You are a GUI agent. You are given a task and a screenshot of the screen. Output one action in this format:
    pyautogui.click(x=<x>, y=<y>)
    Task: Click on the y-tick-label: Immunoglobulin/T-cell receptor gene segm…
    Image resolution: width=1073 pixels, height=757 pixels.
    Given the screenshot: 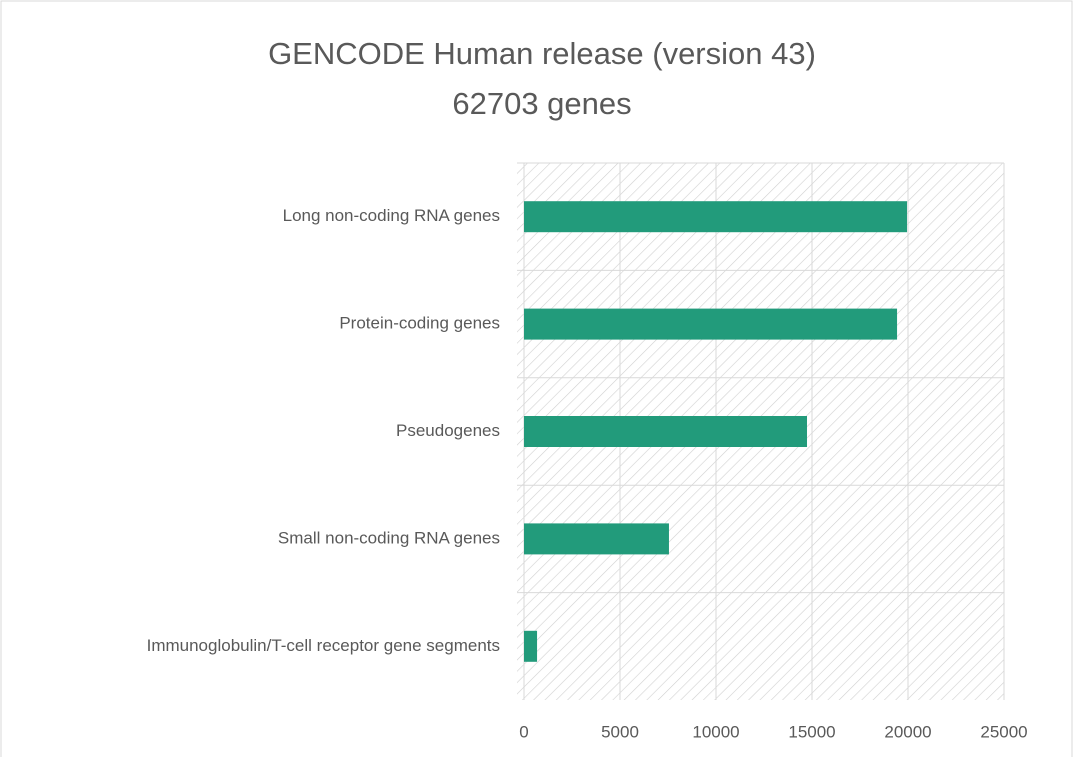 What is the action you would take?
    pyautogui.click(x=323, y=645)
    